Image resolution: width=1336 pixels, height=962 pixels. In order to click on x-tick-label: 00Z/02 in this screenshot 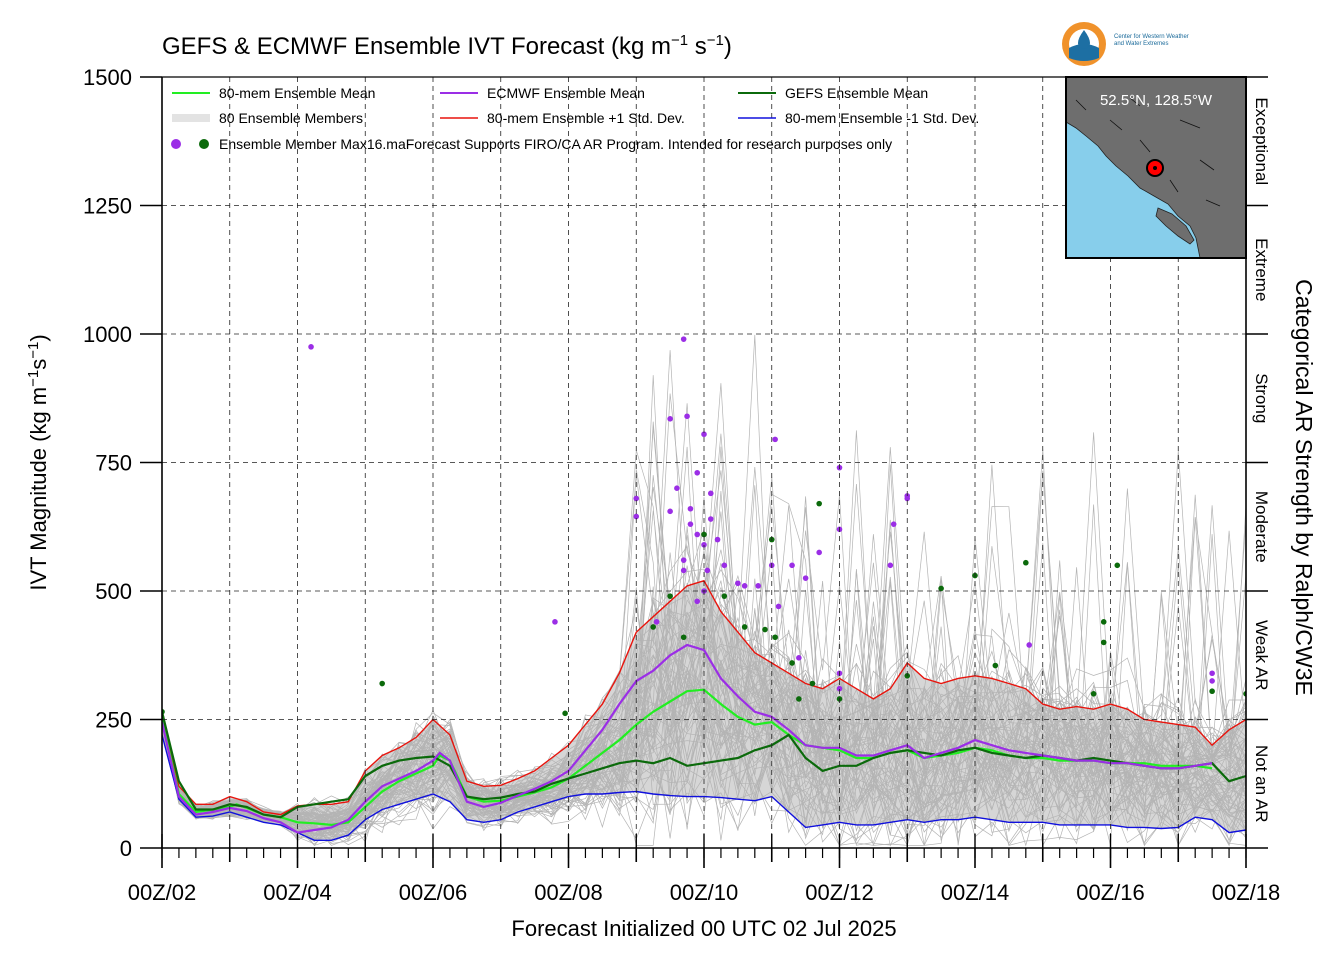, I will do `click(162, 892)`.